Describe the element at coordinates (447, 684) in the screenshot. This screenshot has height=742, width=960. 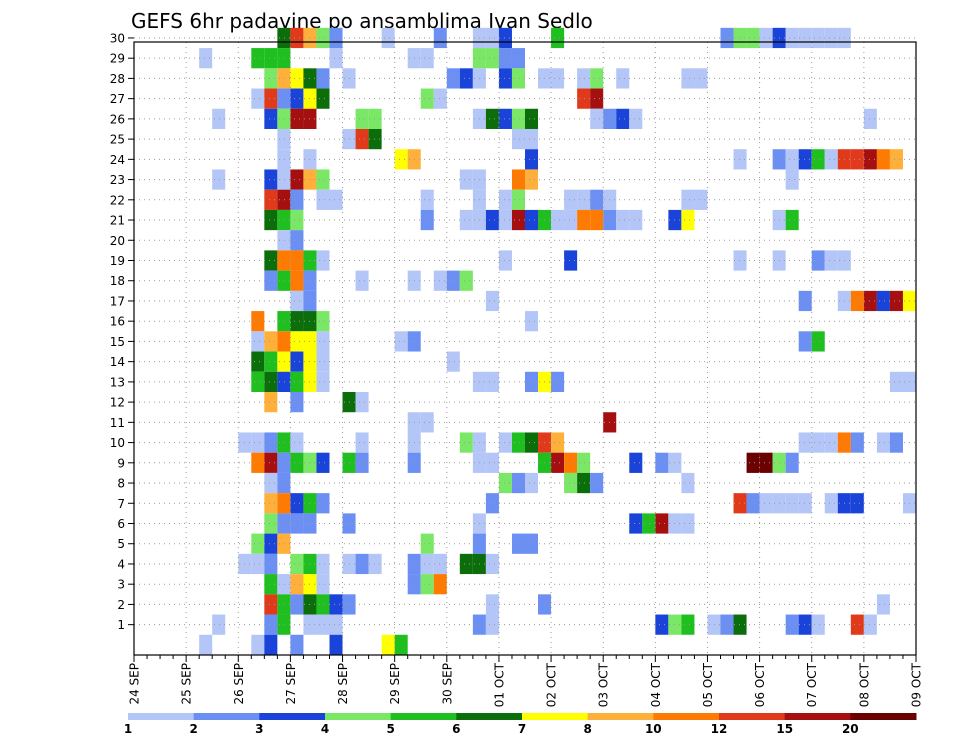
I see `x-tick-label: 30 SEP` at that location.